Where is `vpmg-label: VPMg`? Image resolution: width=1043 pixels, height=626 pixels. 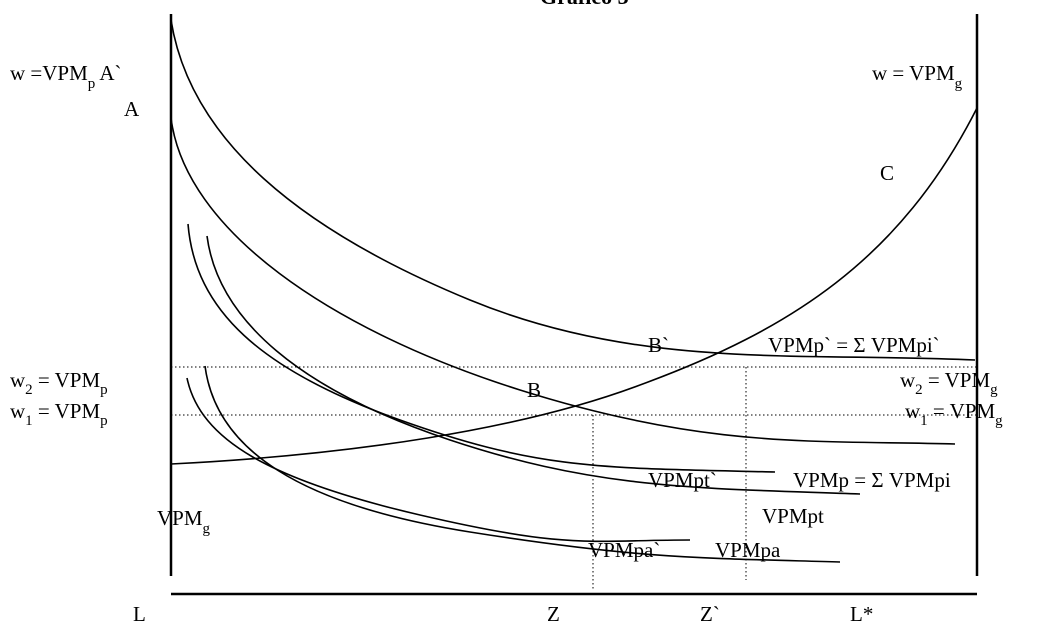
vpmg-label: VPMg is located at coordinates (184, 521).